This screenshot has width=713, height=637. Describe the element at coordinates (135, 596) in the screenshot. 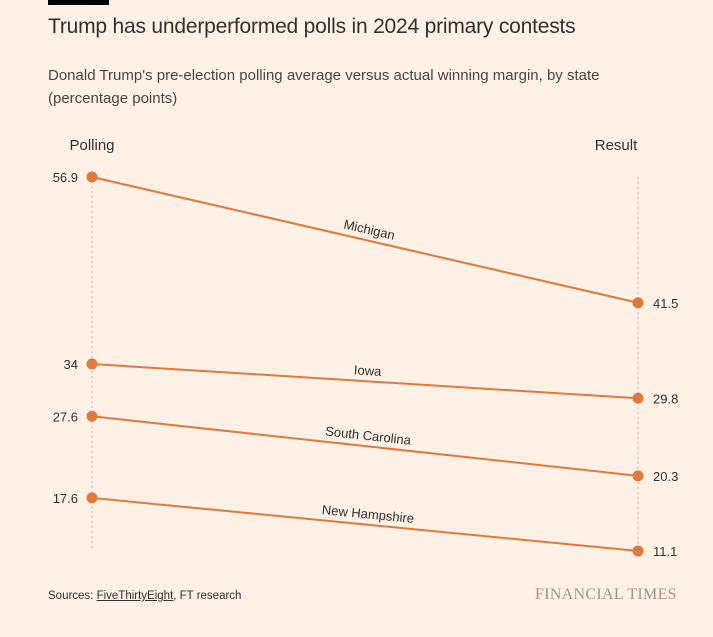

I see `source-link: FiveThirtyEight` at that location.